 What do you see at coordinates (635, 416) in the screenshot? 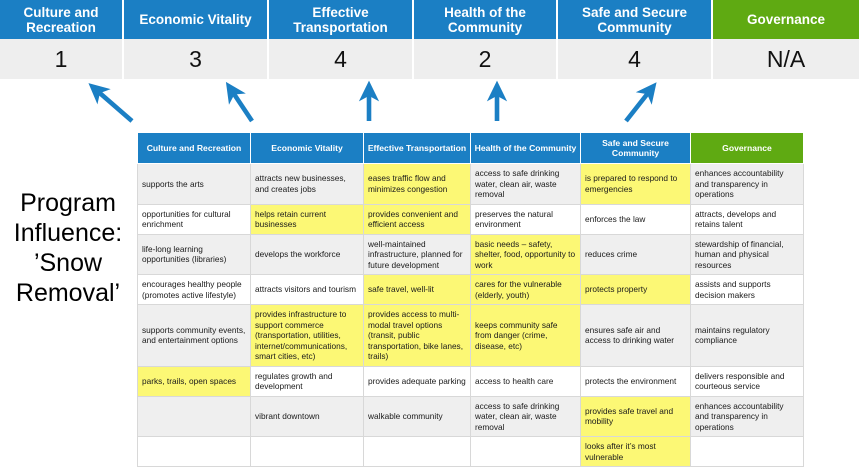
I see `matrix-cell: provides safe travel and mobility` at bounding box center [635, 416].